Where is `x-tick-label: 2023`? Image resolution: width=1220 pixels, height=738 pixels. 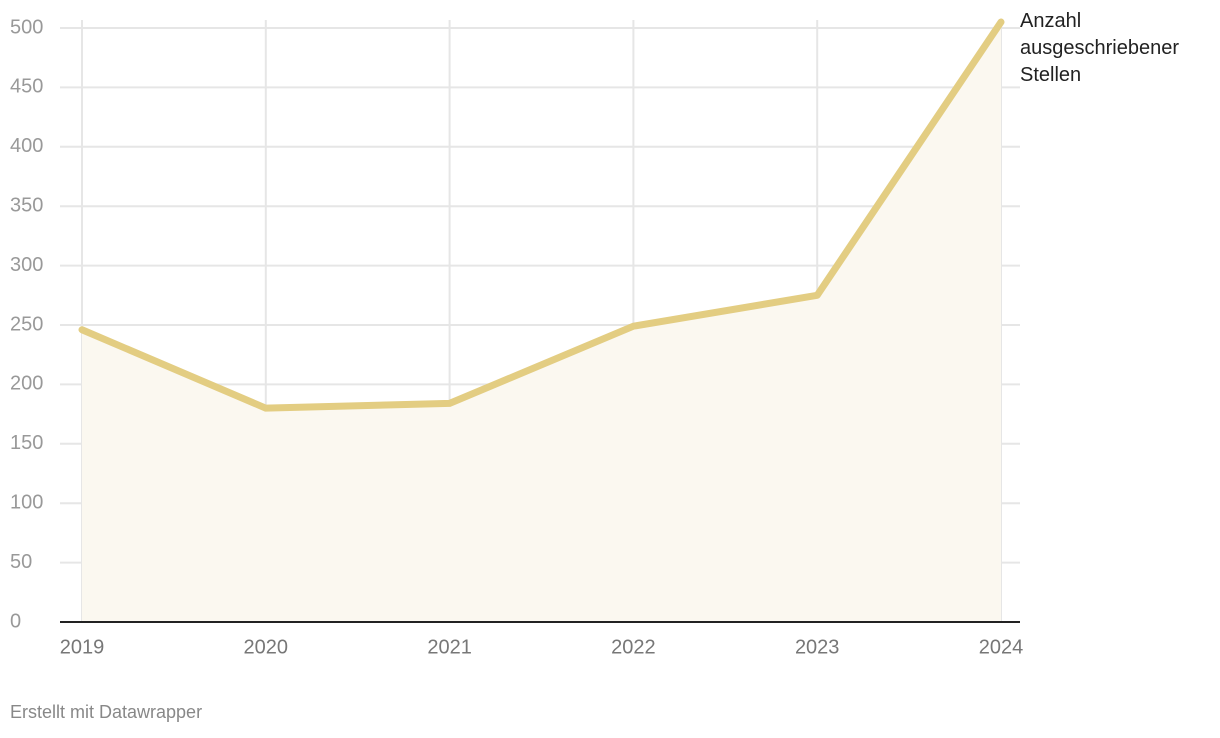 x-tick-label: 2023 is located at coordinates (817, 647).